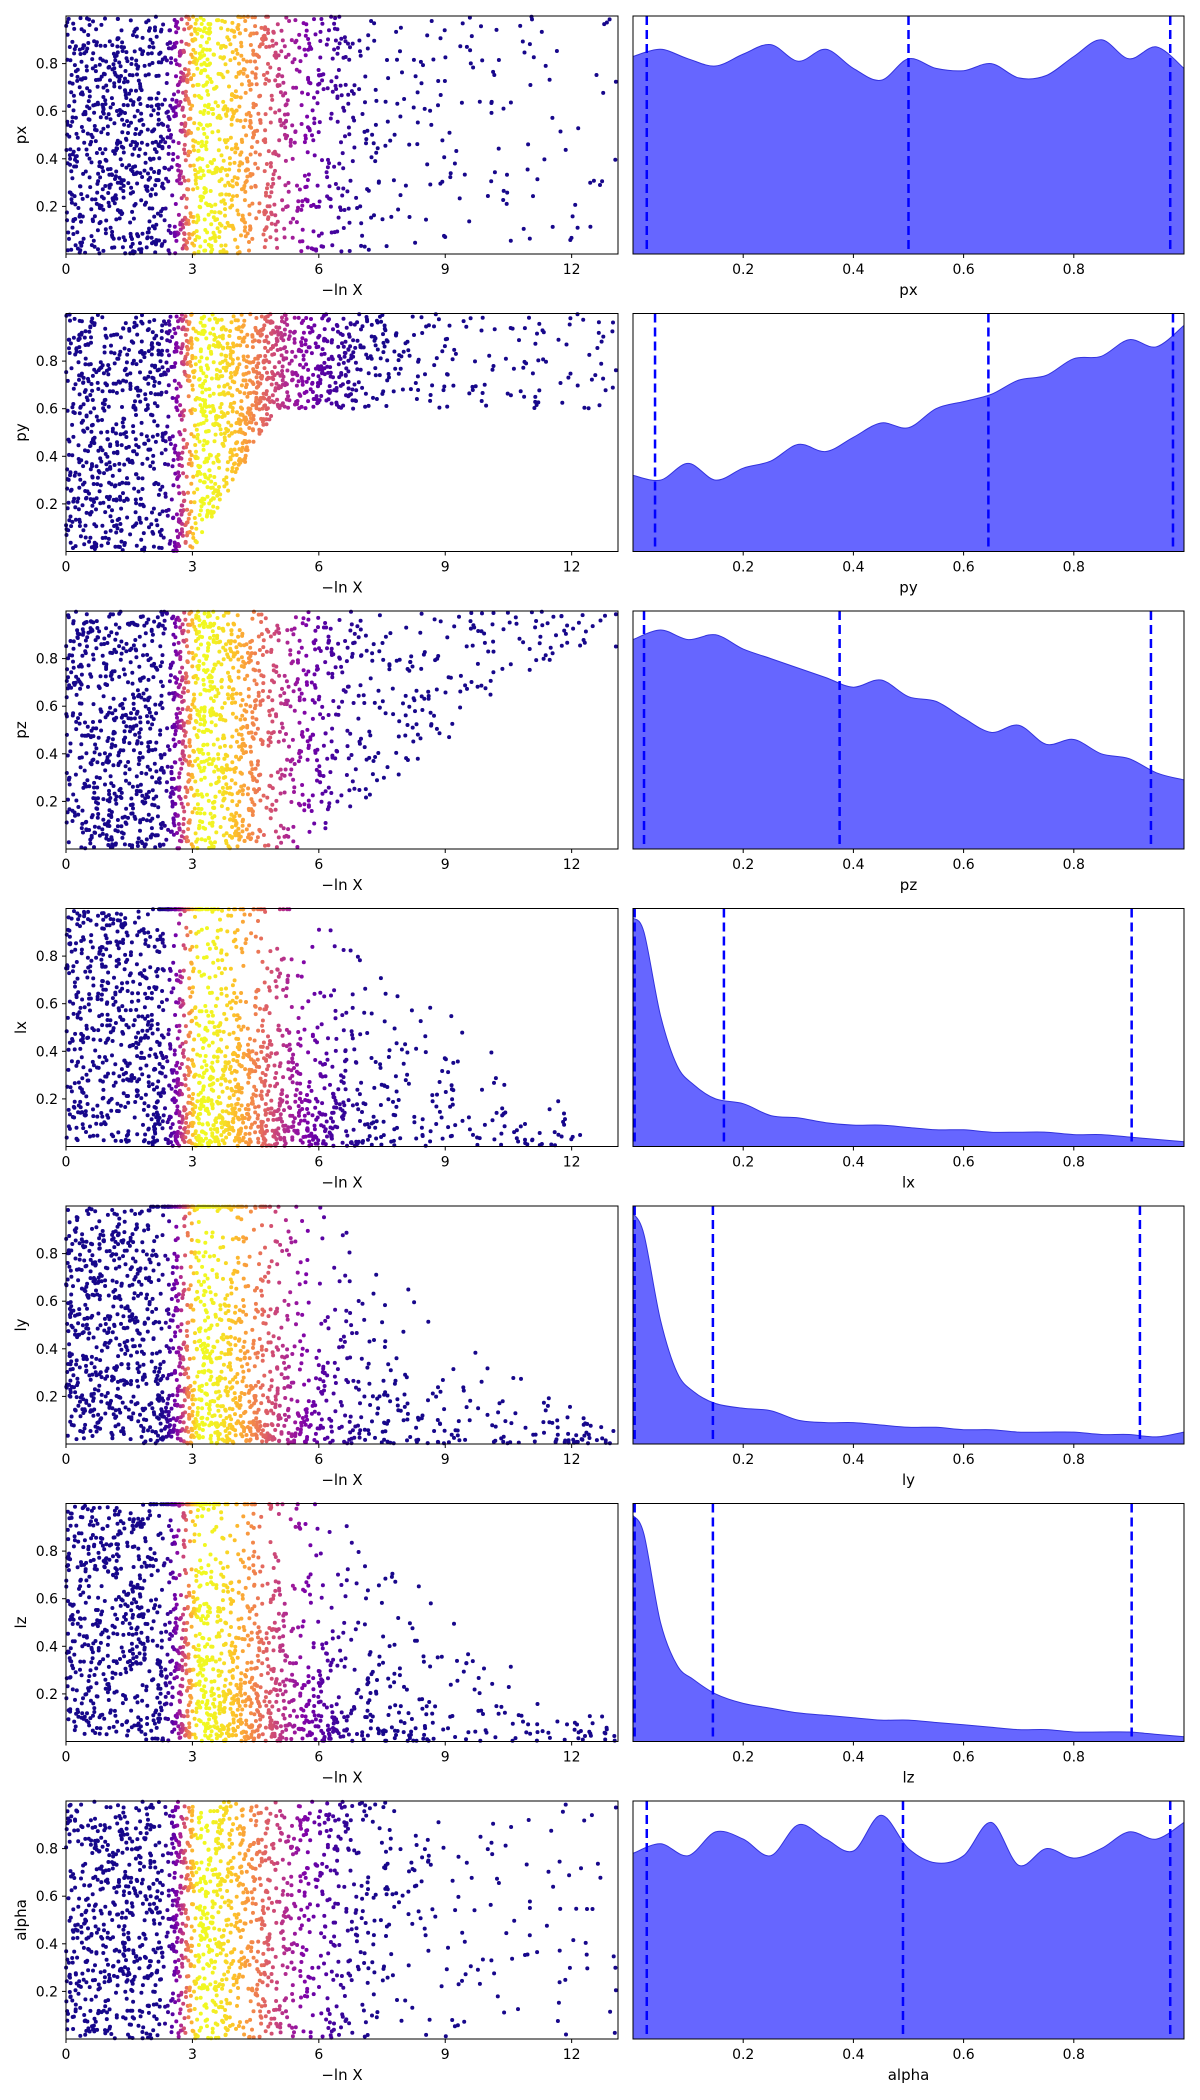  Describe the element at coordinates (47, 65) in the screenshot. I see `y-tick-label: 0.8` at that location.